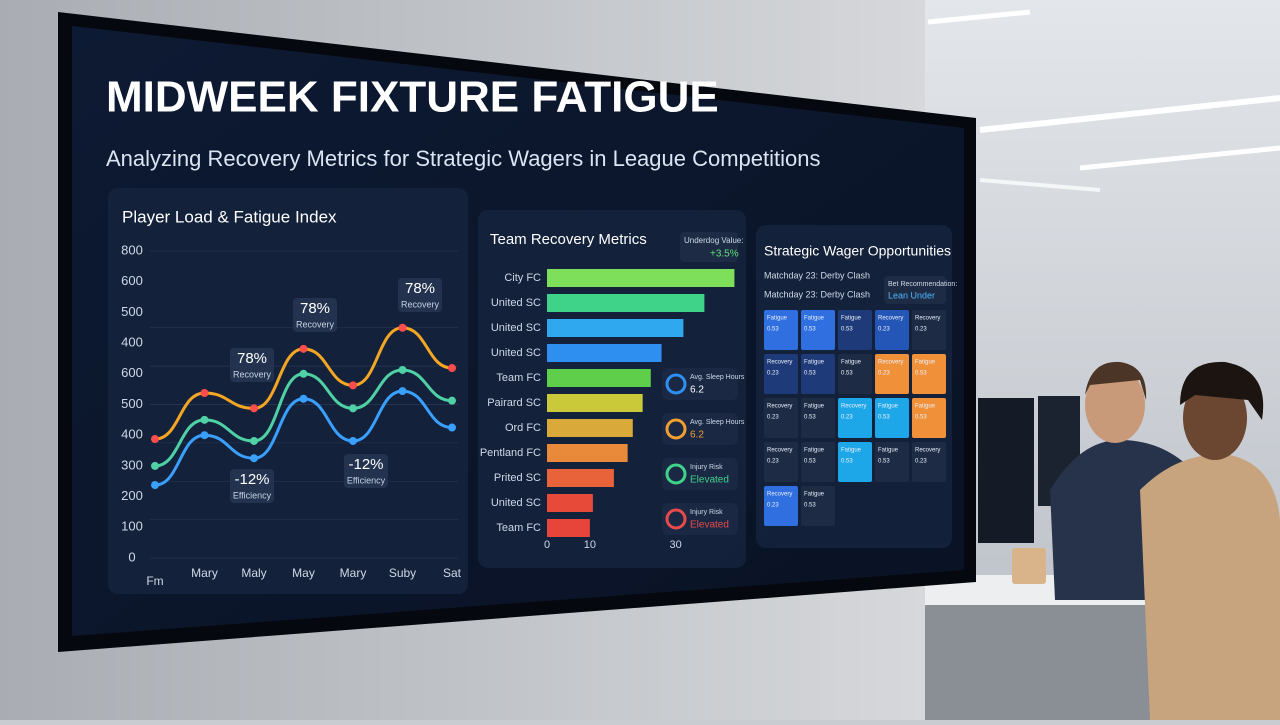 This screenshot has height=725, width=1280. What do you see at coordinates (132, 526) in the screenshot?
I see `y-tick-label: 100` at bounding box center [132, 526].